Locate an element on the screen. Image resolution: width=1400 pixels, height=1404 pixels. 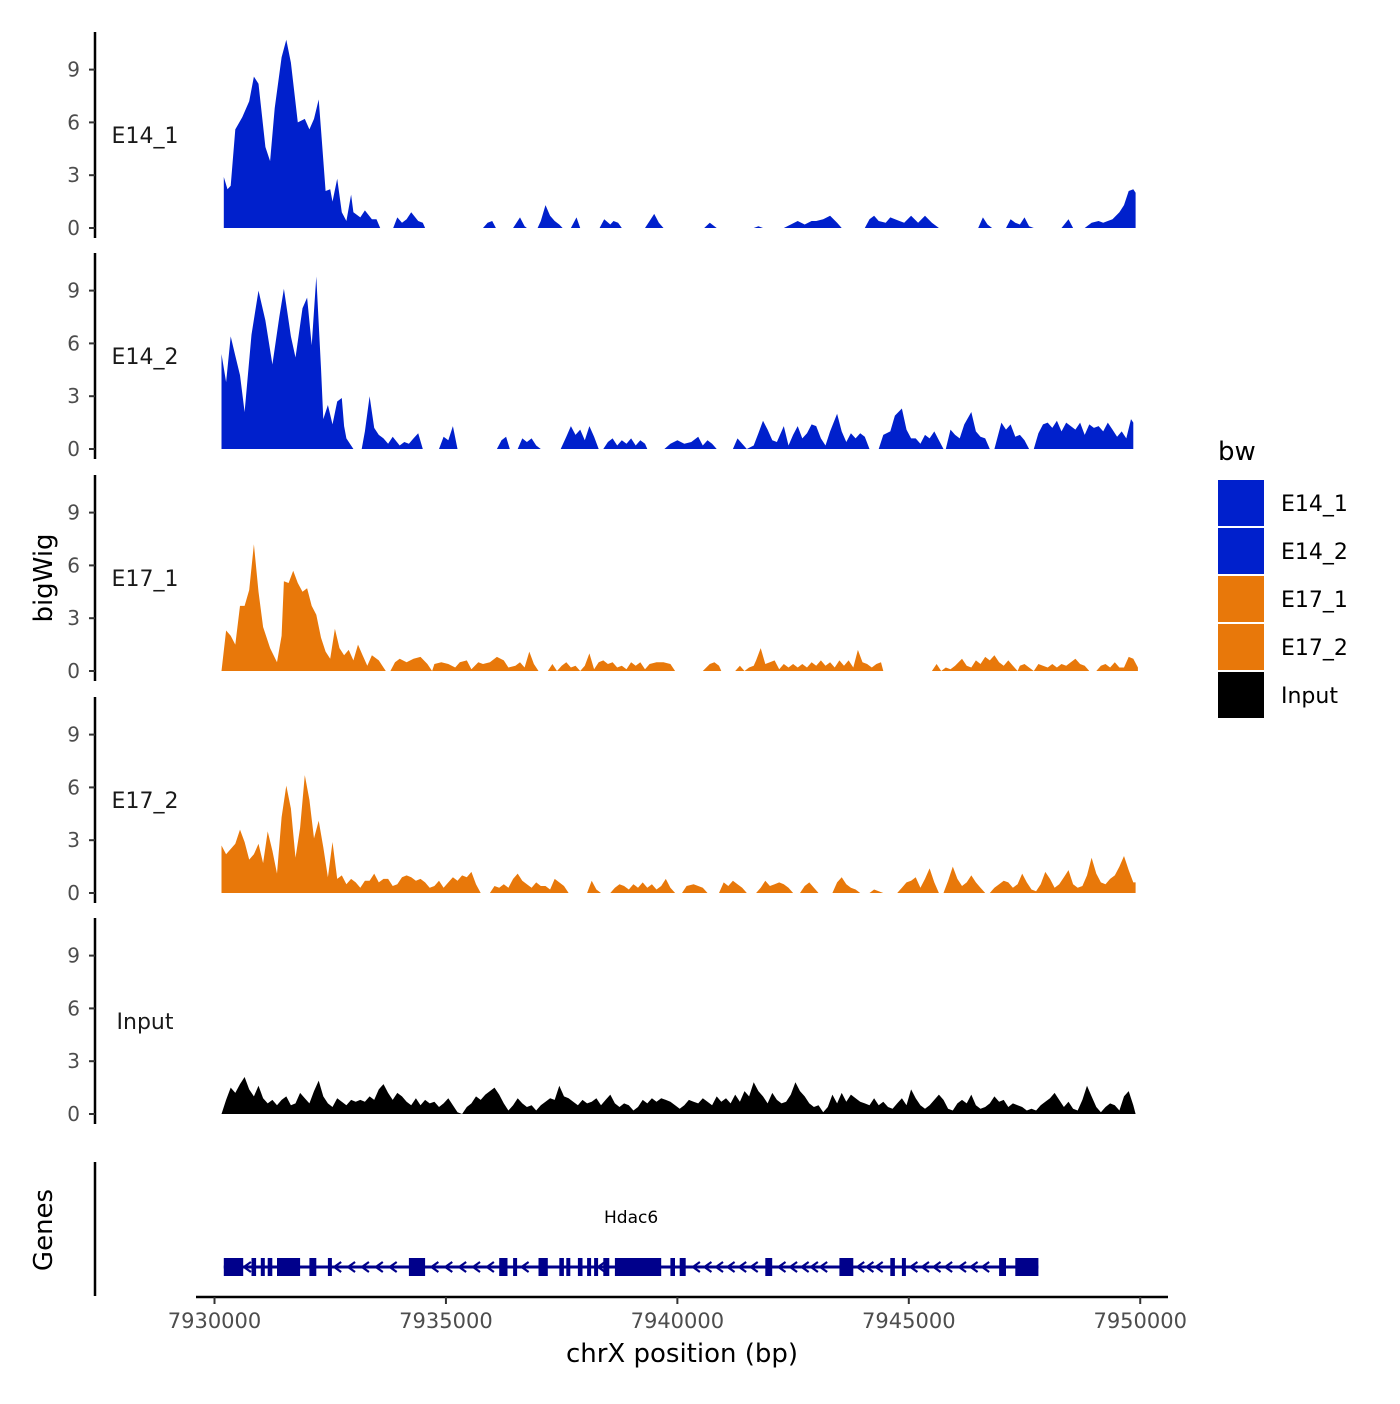
genes-track-title: Genes is located at coordinates (44, 1230).